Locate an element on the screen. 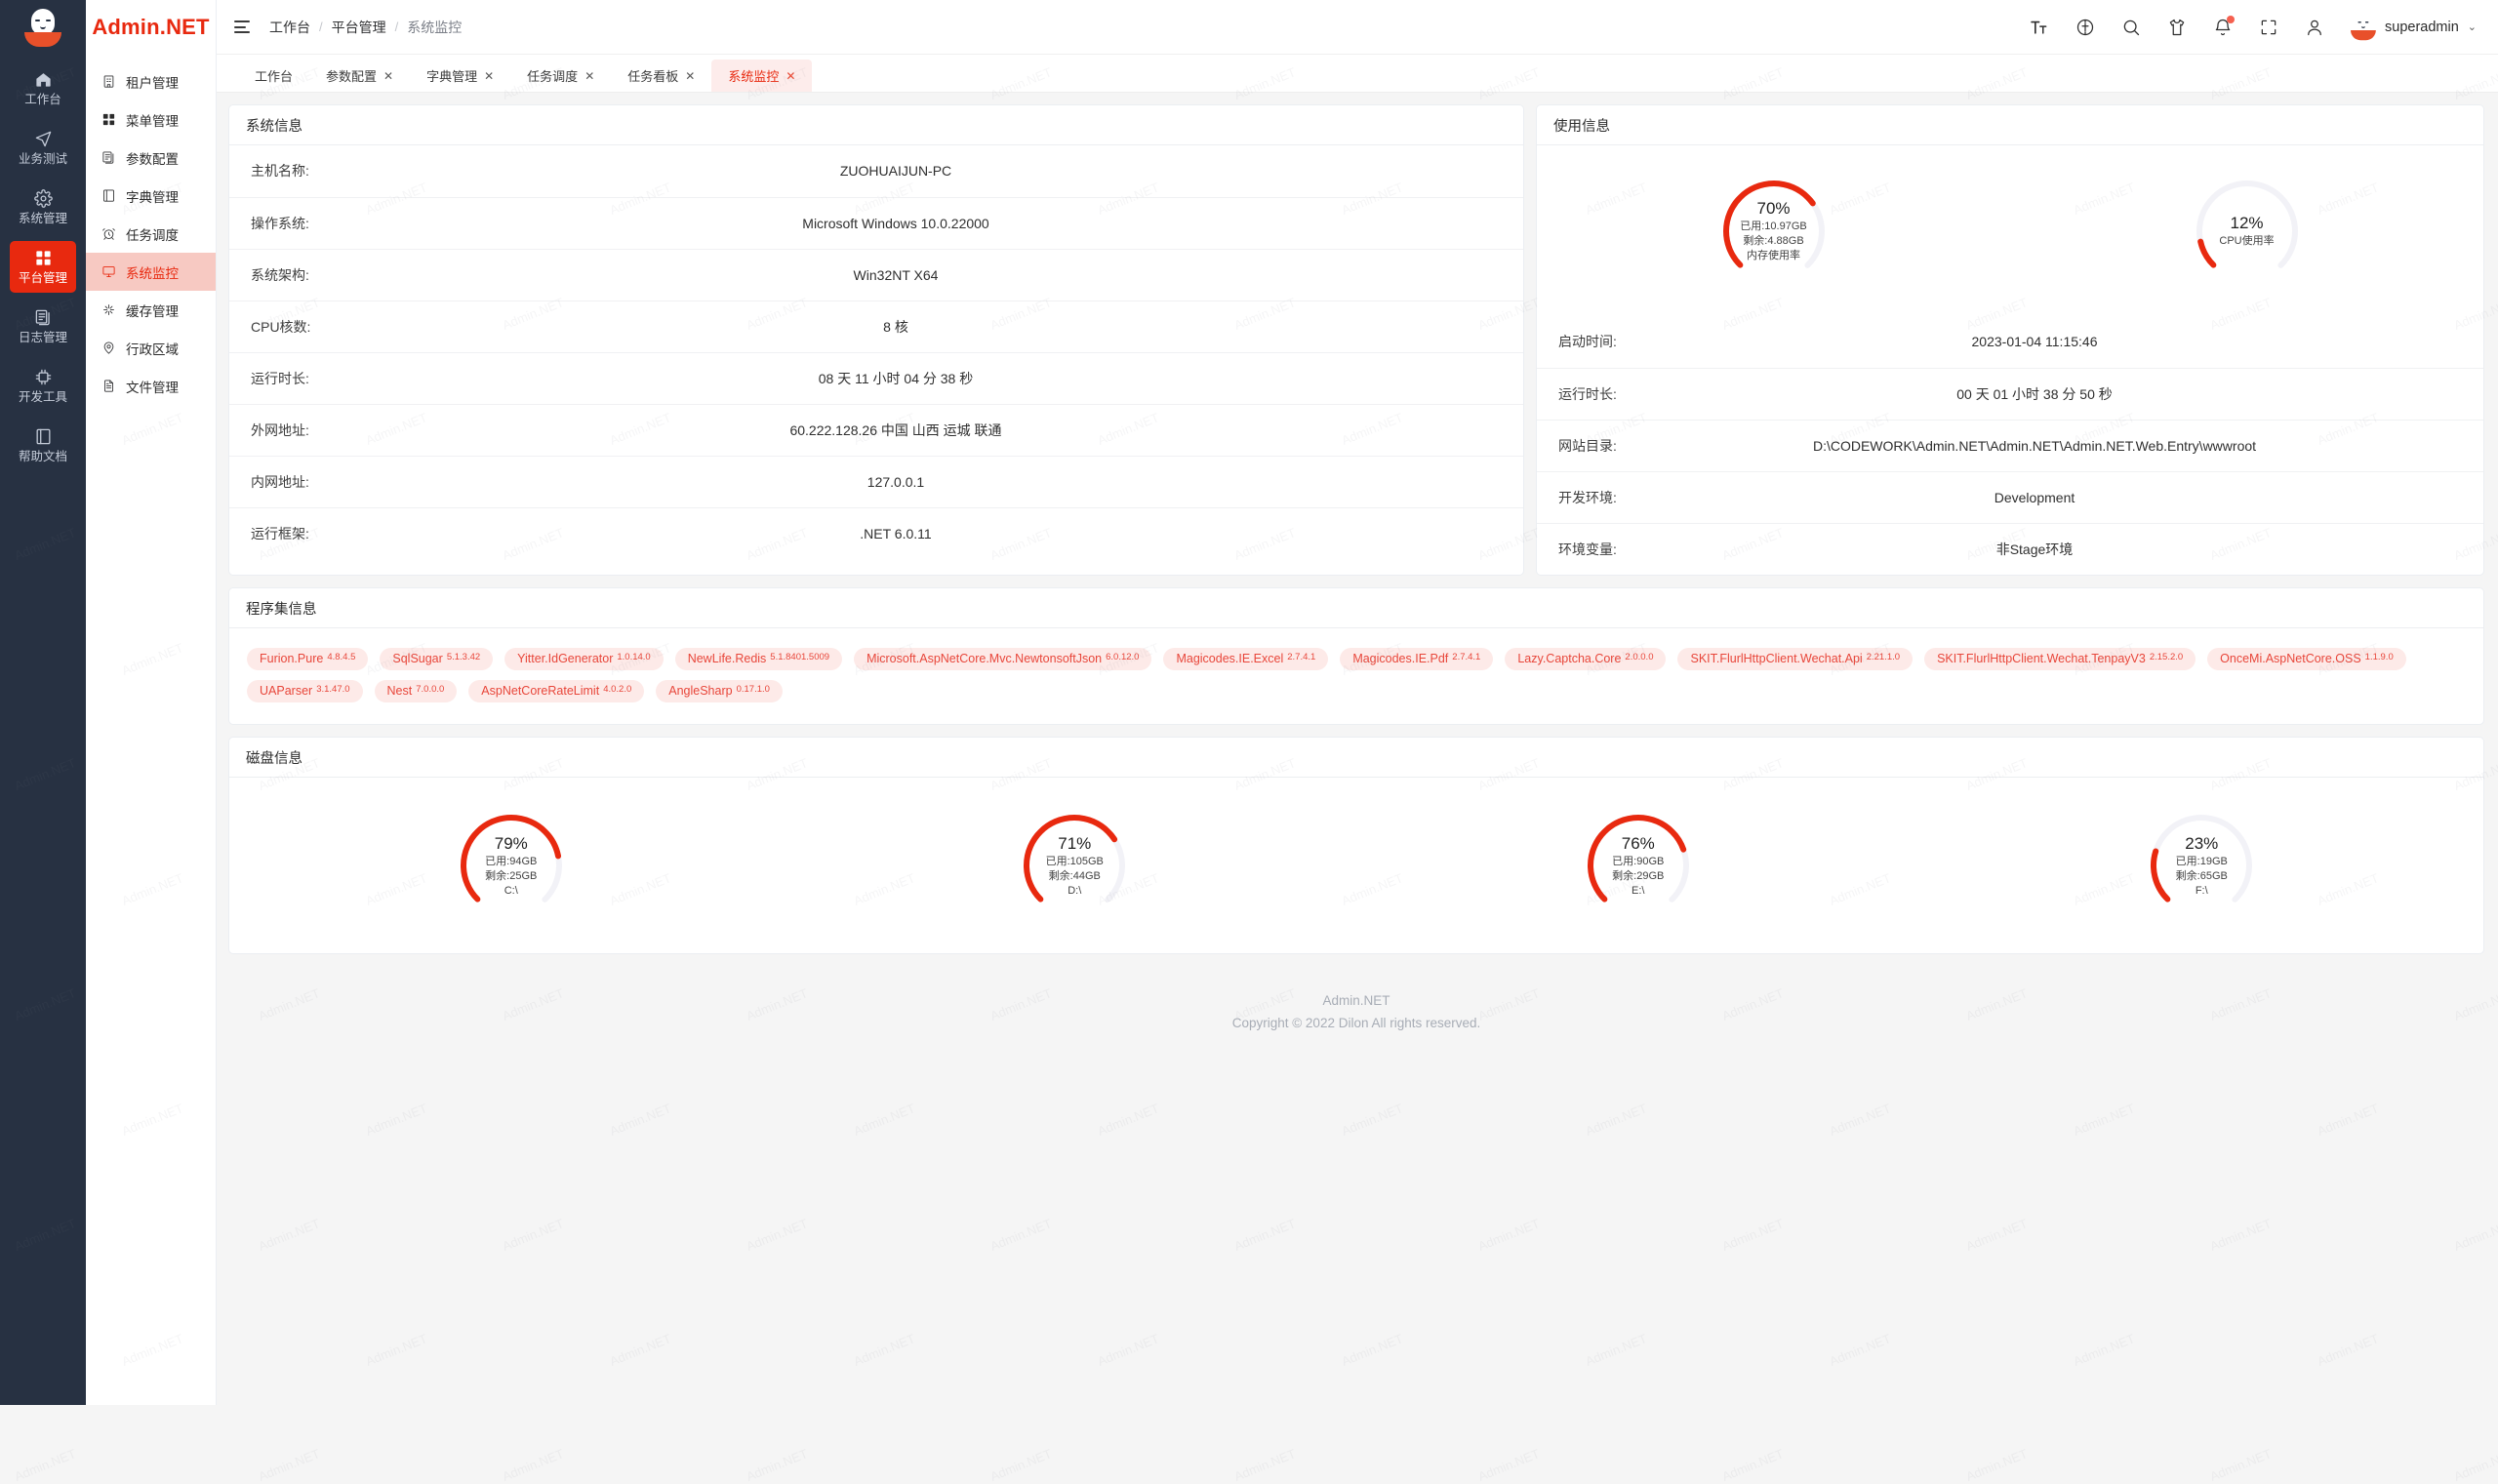 This screenshot has height=1484, width=2498. sidebar-item-label: 缓存管理 is located at coordinates (152, 310).